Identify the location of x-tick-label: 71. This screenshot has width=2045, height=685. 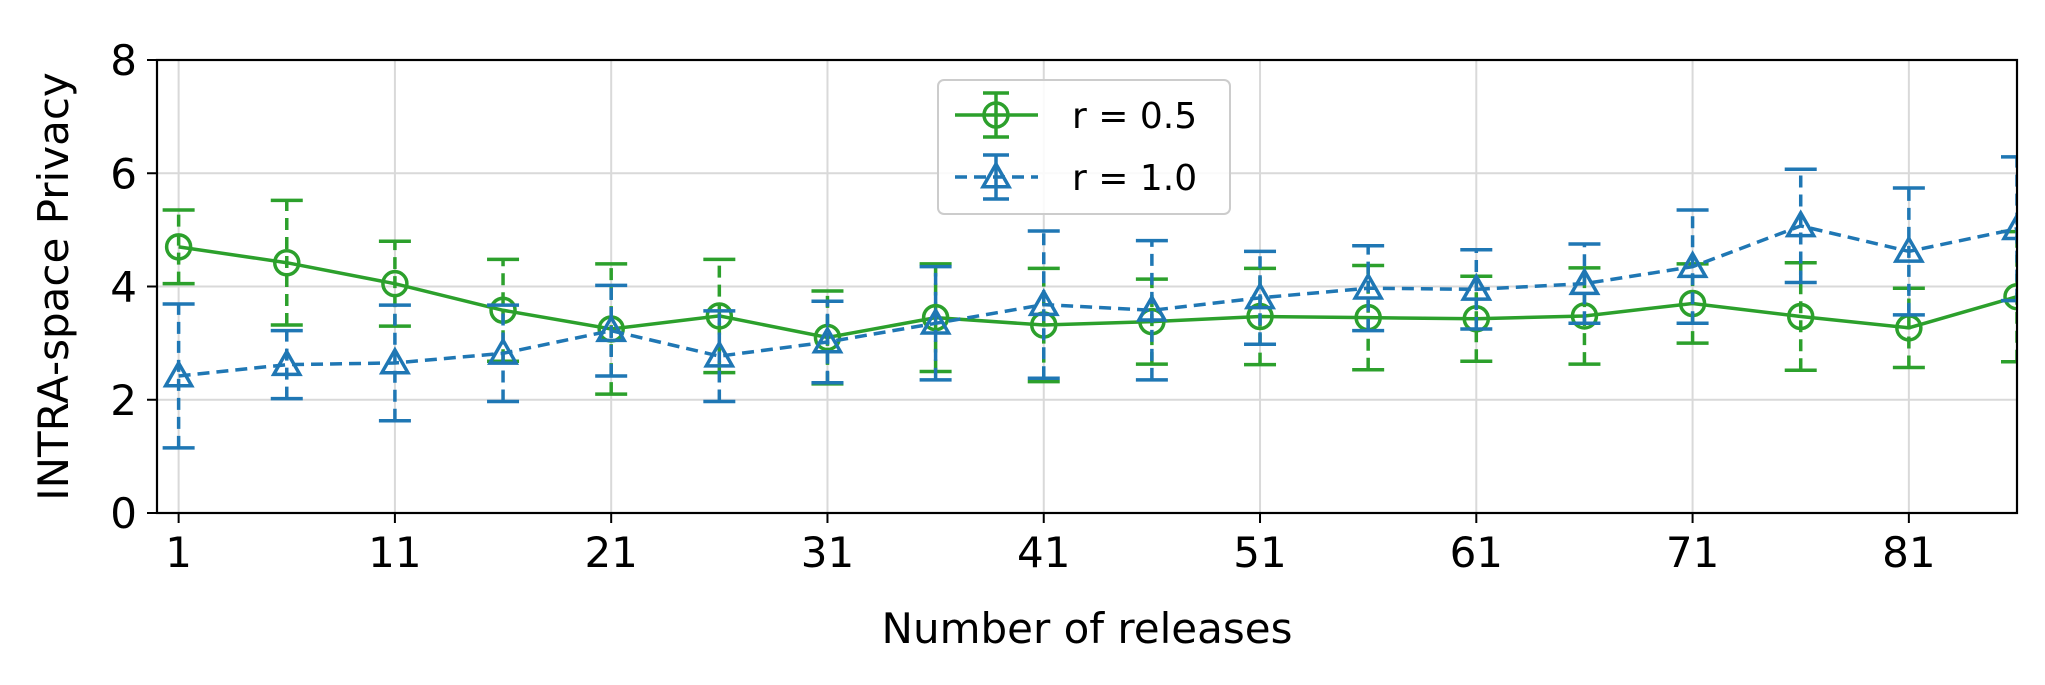
(1692, 552).